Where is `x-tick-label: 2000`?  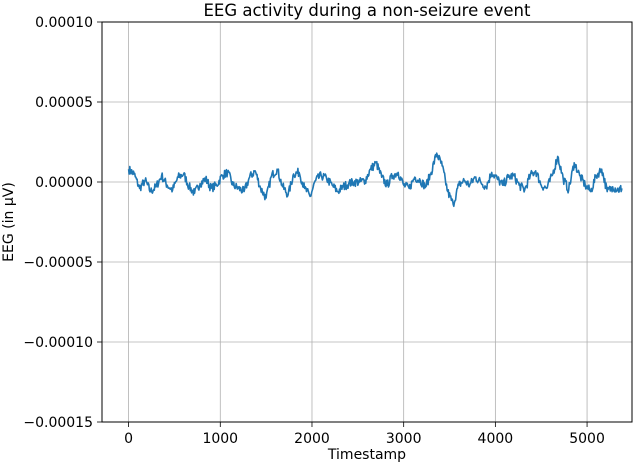 x-tick-label: 2000 is located at coordinates (312, 439).